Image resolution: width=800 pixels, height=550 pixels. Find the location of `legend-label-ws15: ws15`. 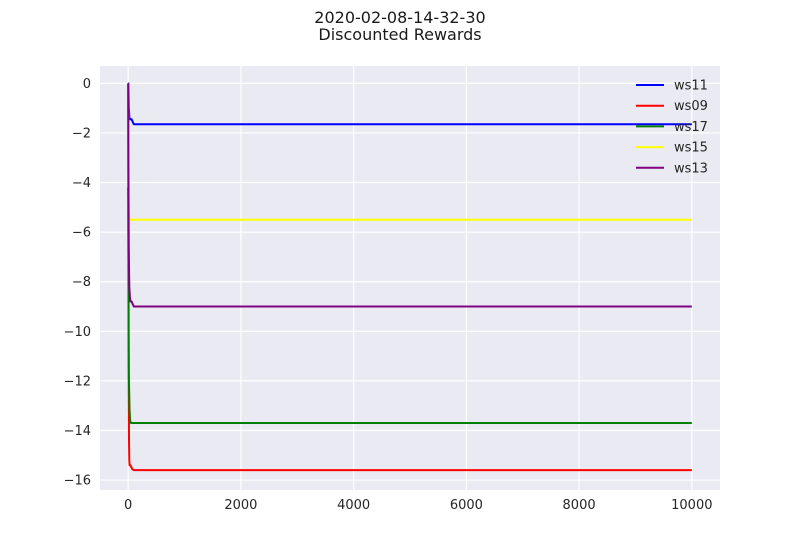

legend-label-ws15: ws15 is located at coordinates (691, 148).